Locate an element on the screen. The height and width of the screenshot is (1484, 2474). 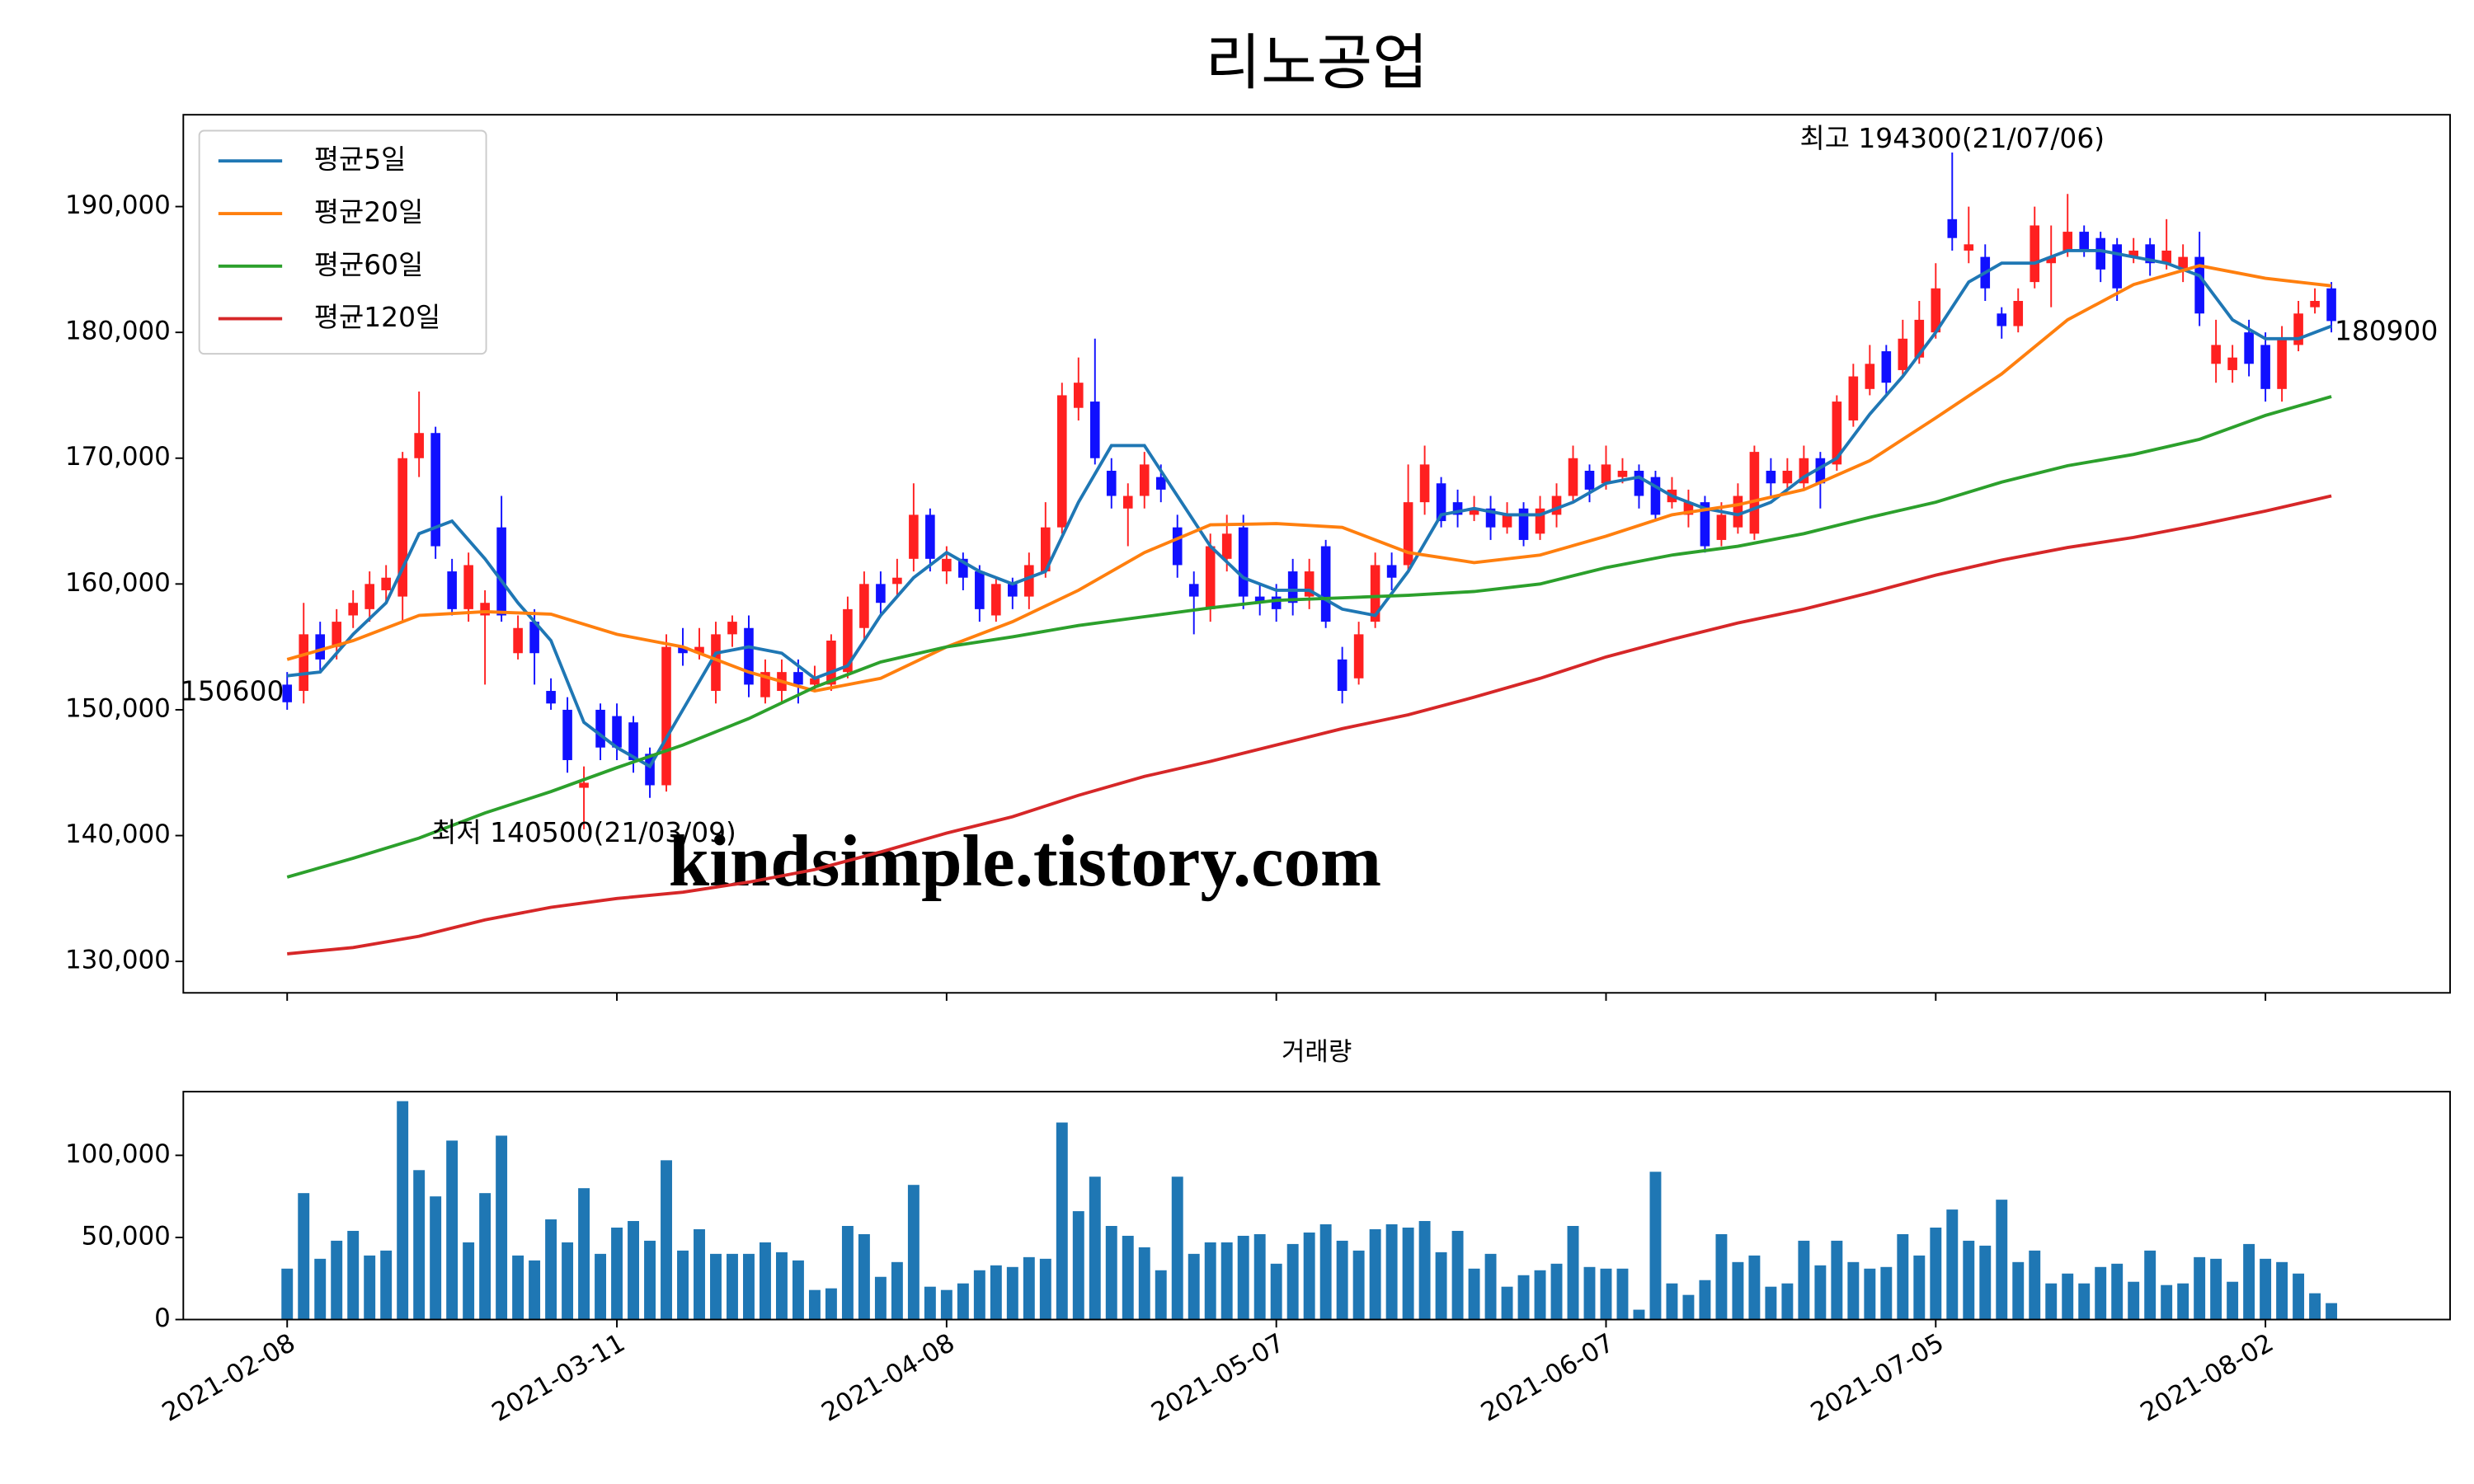
chart-title: 리노공업 is located at coordinates (1317, 63).